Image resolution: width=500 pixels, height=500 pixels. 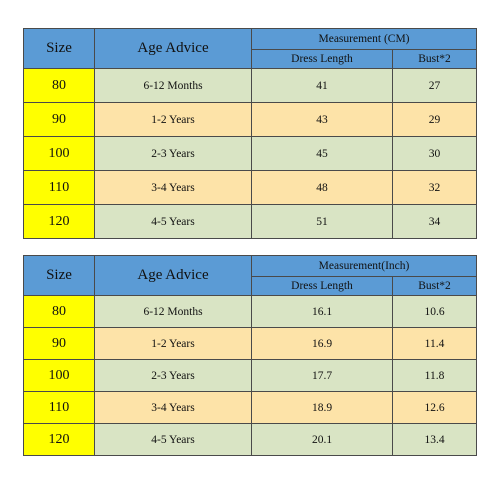 I want to click on bust-cell: 13.4, so click(x=434, y=439).